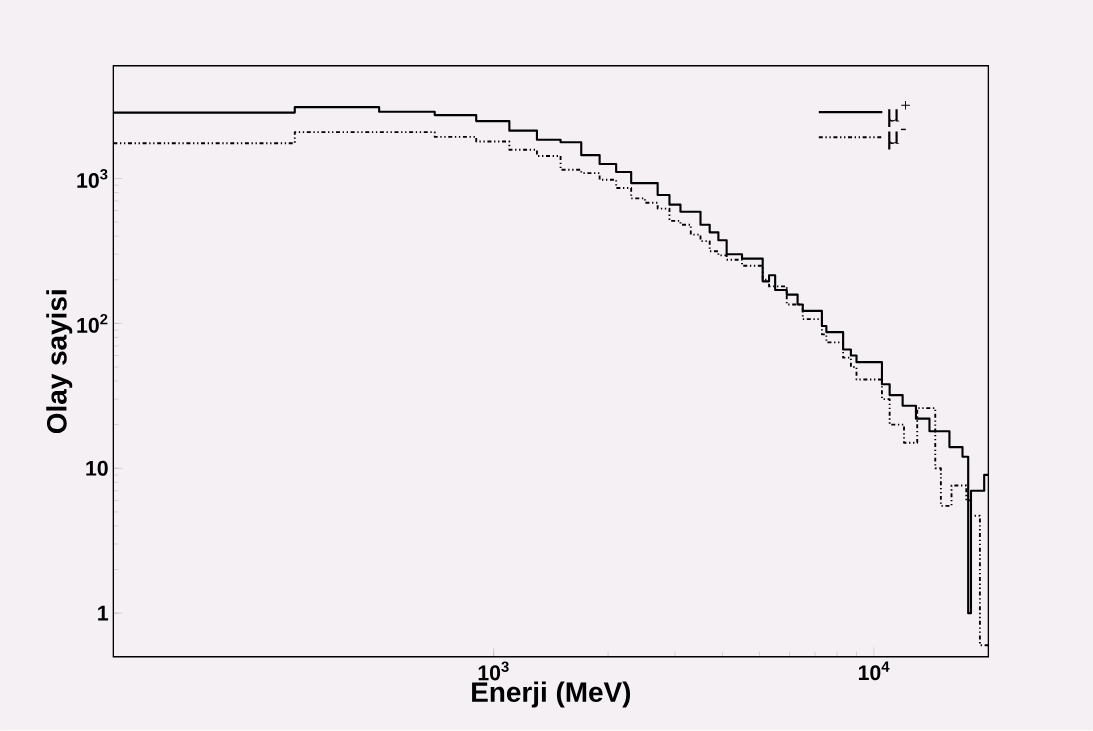 This screenshot has width=1093, height=731. What do you see at coordinates (897, 139) in the screenshot?
I see `legend-label: μ$^{-}$` at bounding box center [897, 139].